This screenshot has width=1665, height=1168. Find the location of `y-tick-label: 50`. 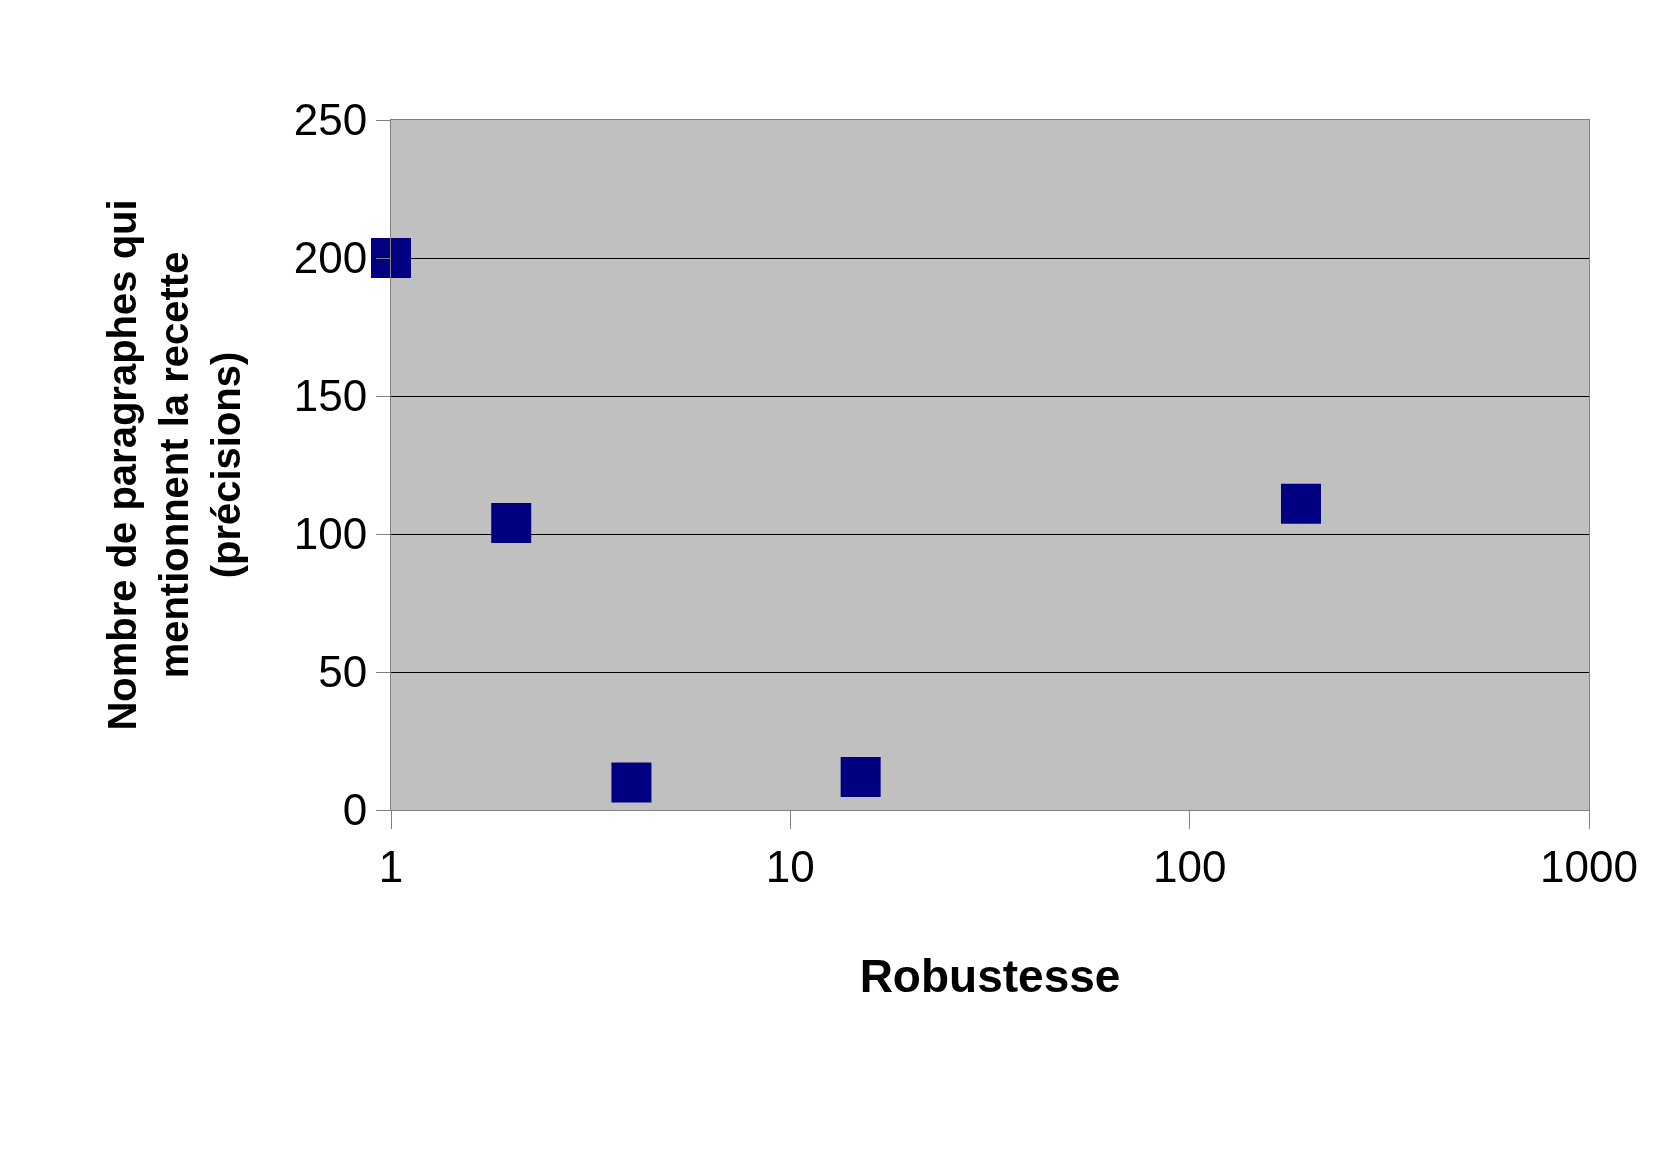

y-tick-label: 50 is located at coordinates (343, 672).